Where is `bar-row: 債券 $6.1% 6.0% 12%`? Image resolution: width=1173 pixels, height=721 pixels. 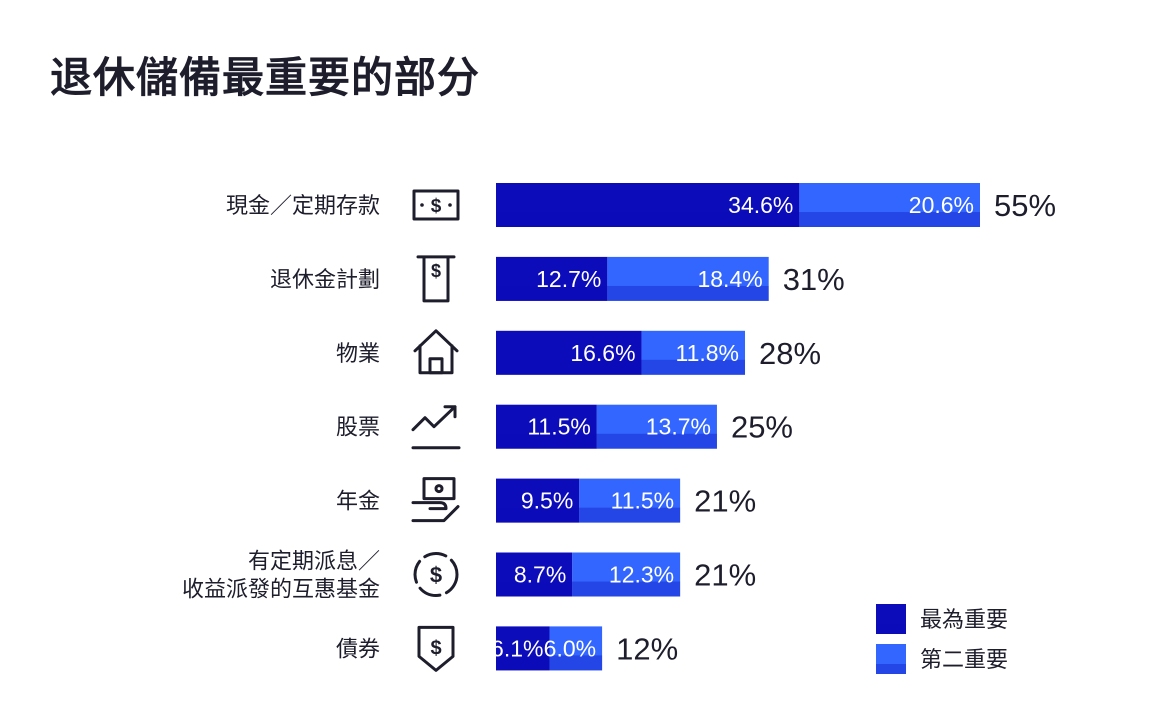 bar-row: 債券 $6.1% 6.0% 12% is located at coordinates (507, 648).